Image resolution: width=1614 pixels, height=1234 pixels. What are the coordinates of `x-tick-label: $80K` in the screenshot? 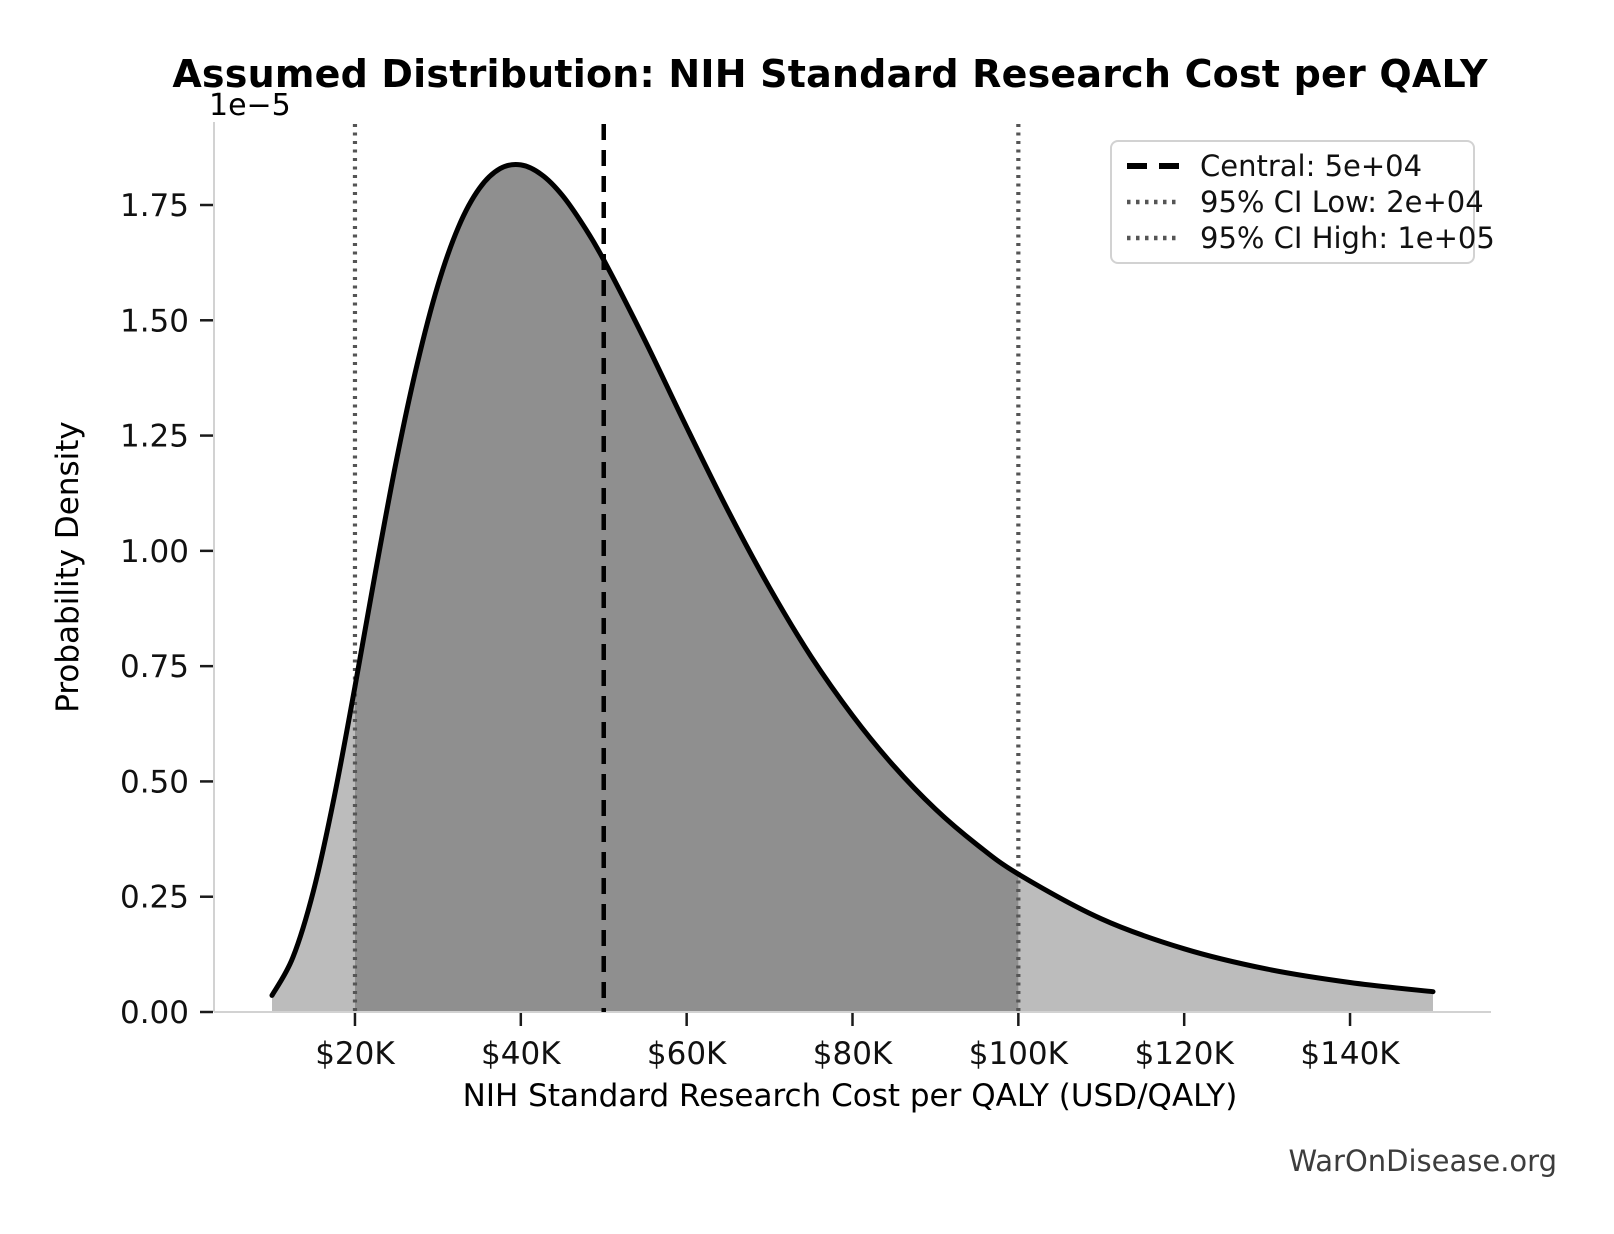 It's located at (853, 1054).